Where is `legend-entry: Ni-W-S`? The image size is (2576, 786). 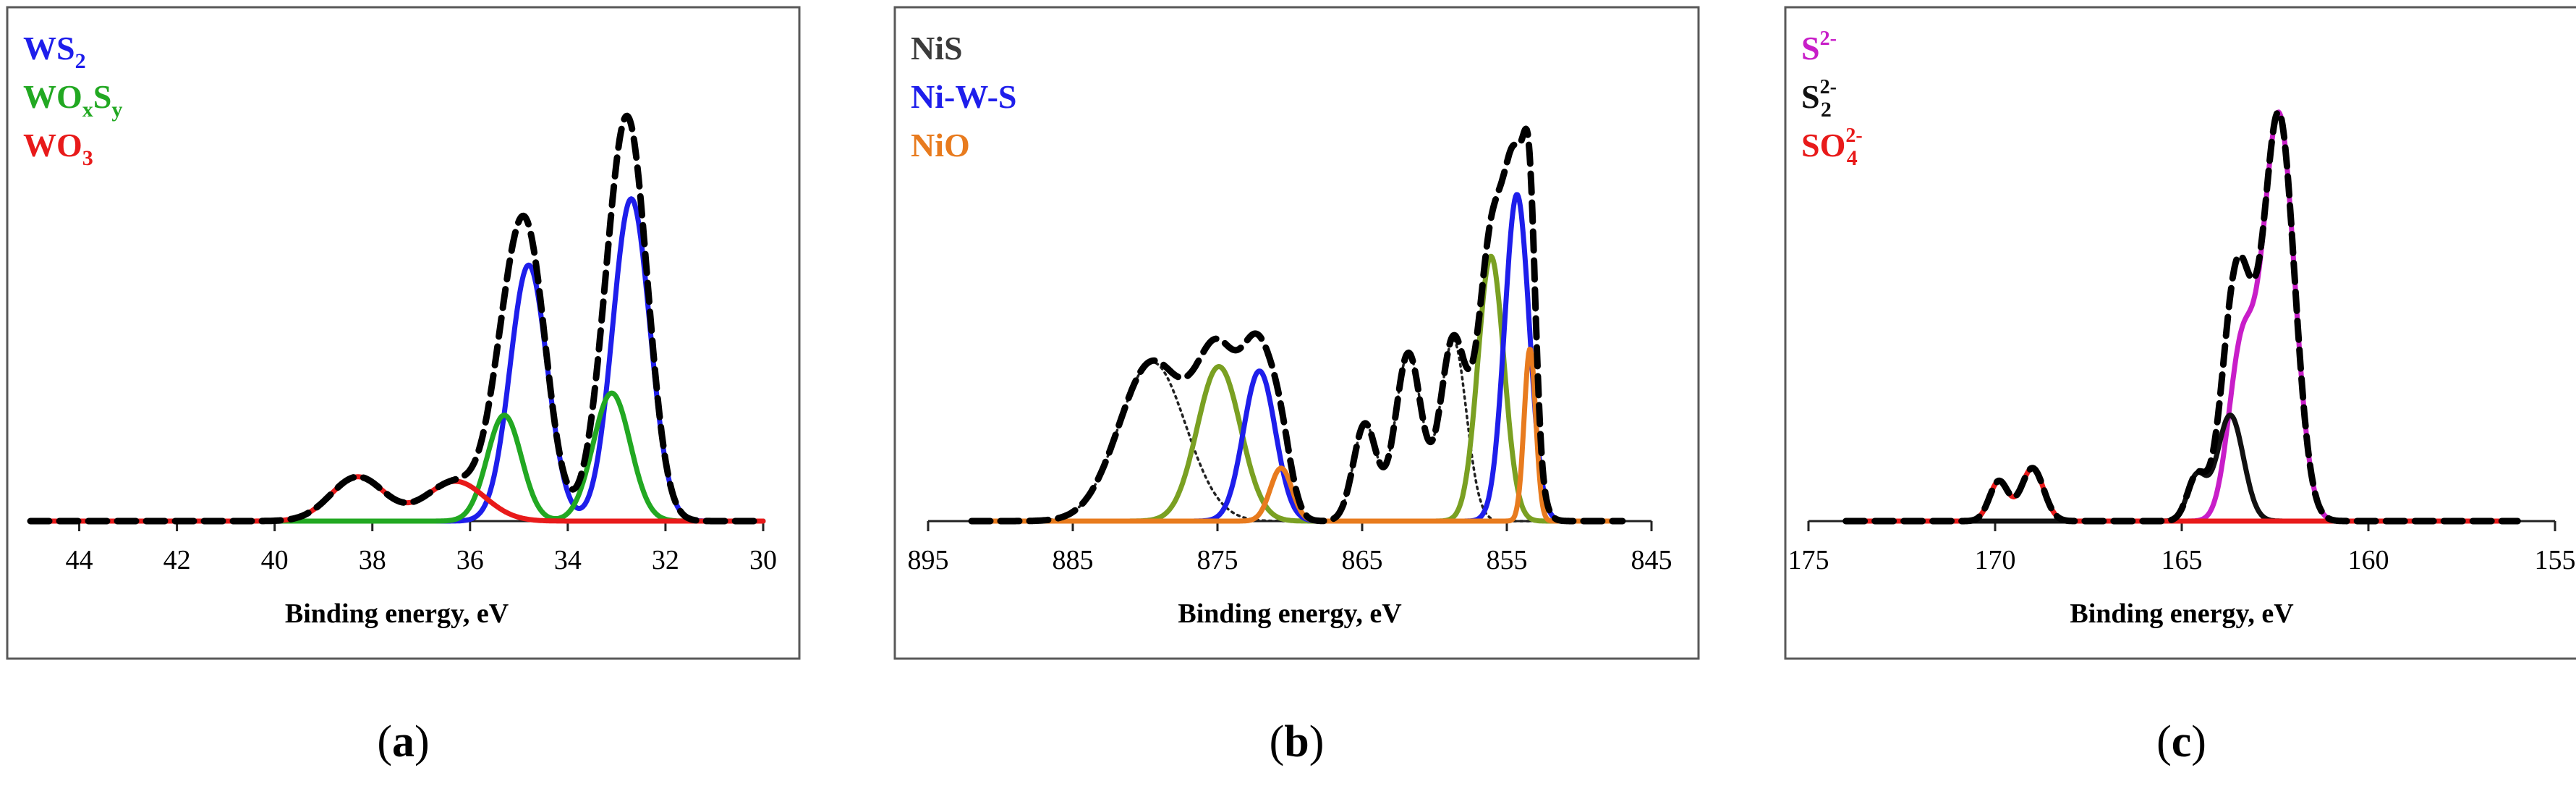 legend-entry: Ni-W-S is located at coordinates (964, 96).